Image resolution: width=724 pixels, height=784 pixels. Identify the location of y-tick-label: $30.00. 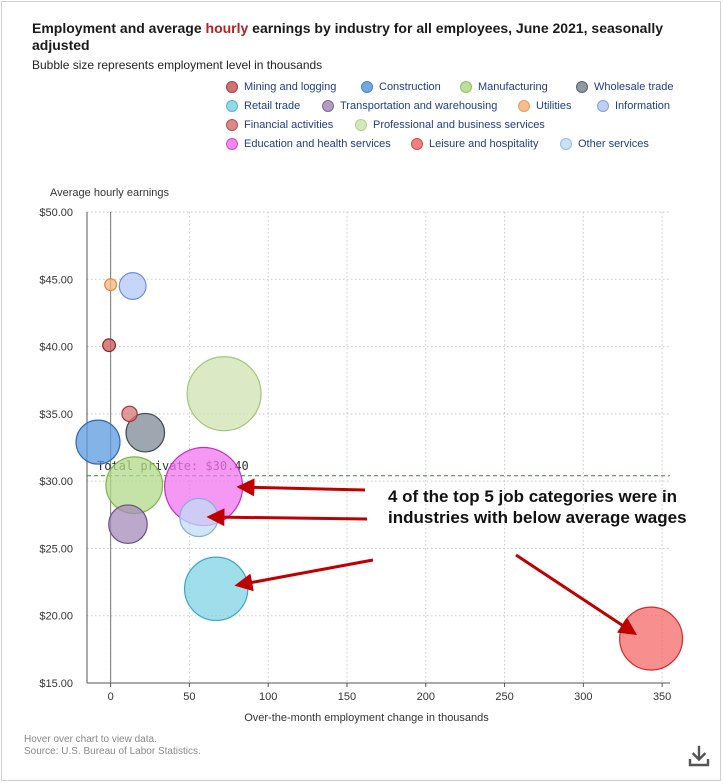
(56, 482).